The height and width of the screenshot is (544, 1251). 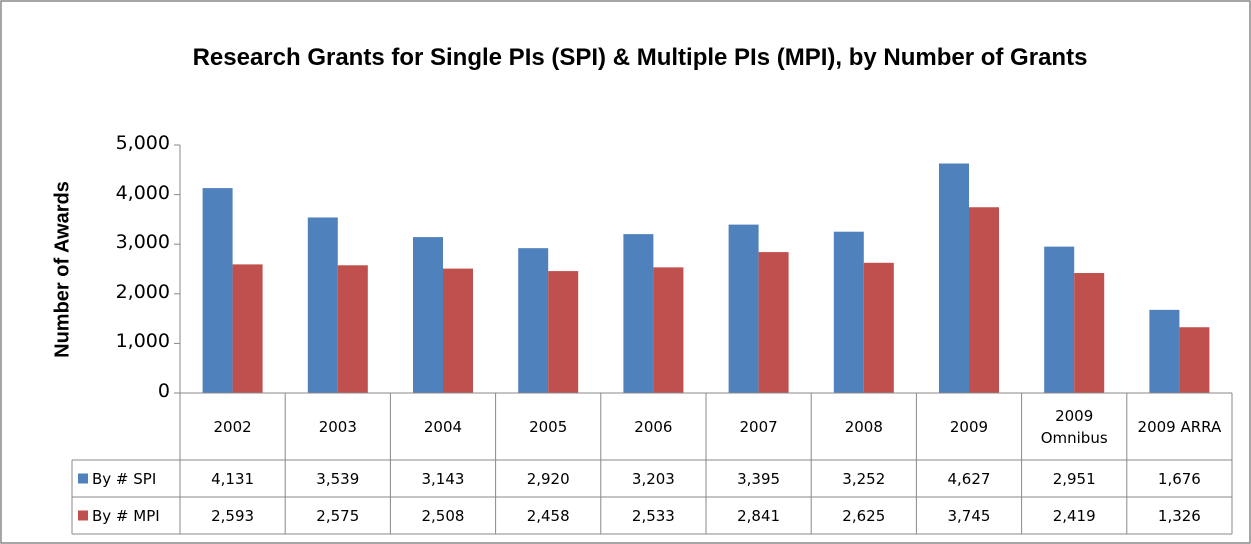 What do you see at coordinates (759, 478) in the screenshot?
I see `data-label: 3,395` at bounding box center [759, 478].